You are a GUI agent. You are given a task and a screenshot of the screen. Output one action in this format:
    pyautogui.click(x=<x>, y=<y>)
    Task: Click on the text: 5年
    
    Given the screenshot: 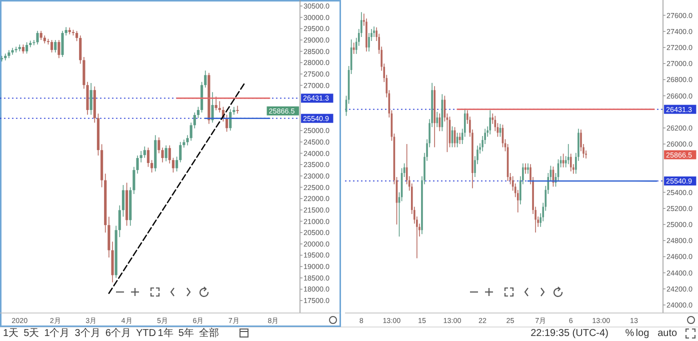 What is the action you would take?
    pyautogui.click(x=186, y=333)
    